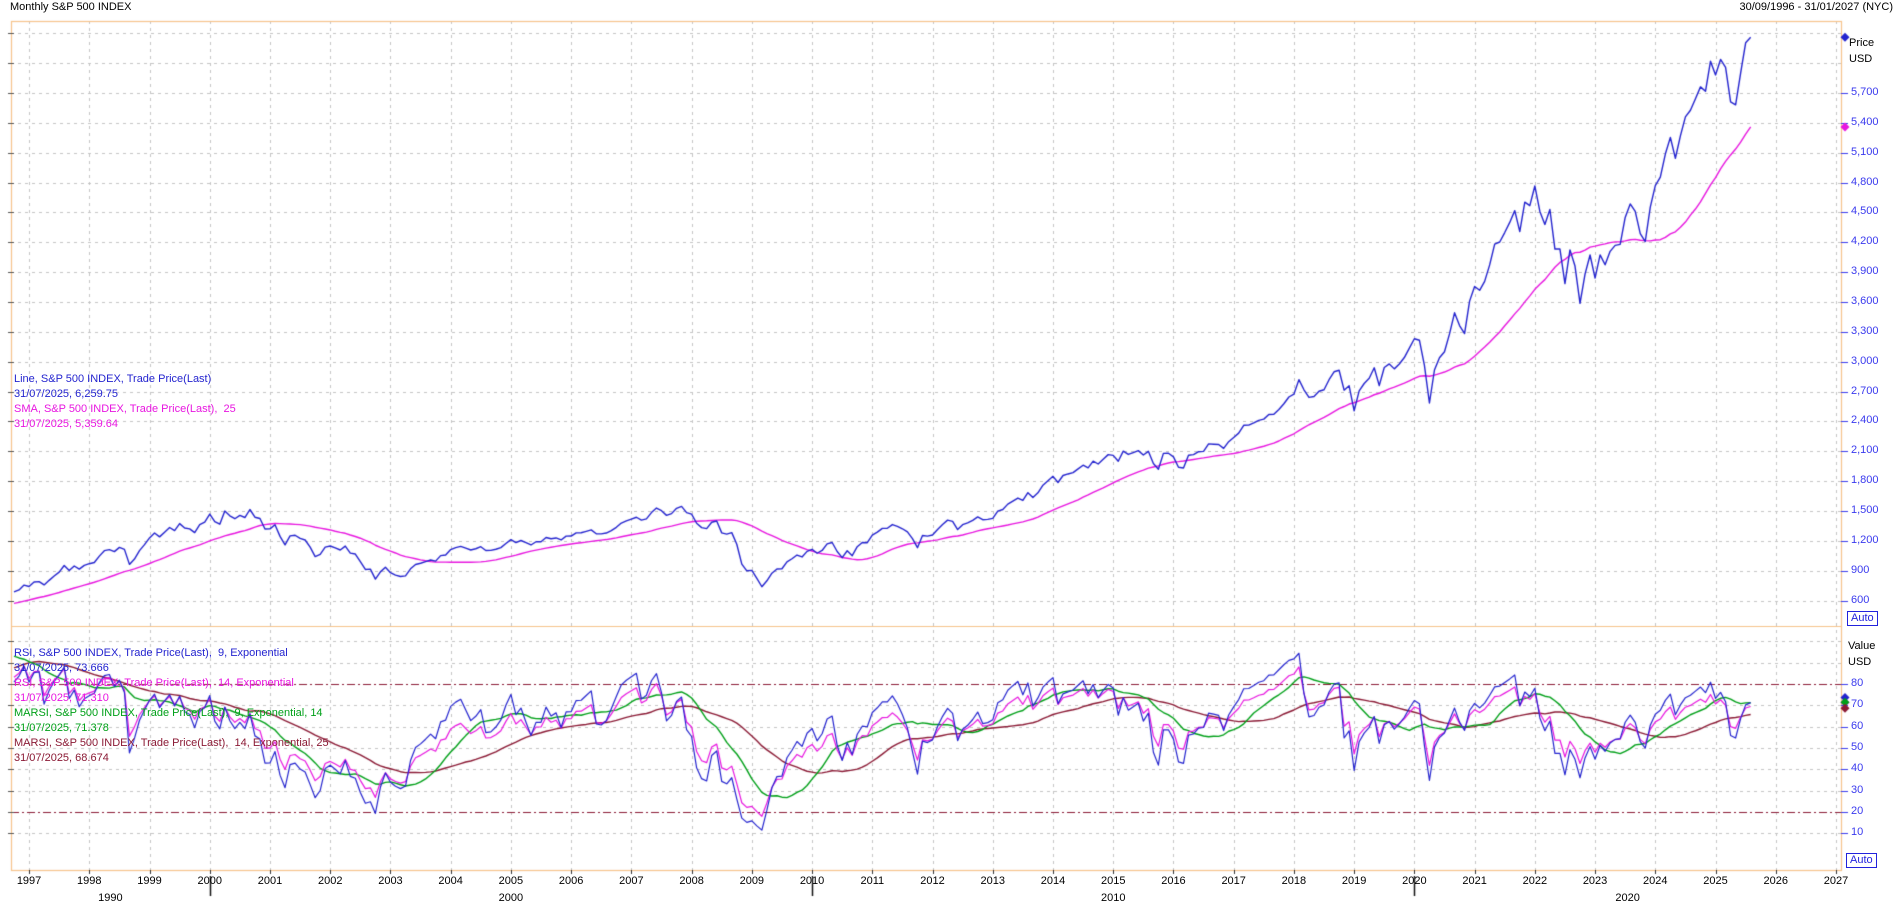 This screenshot has width=1898, height=909. What do you see at coordinates (1865, 420) in the screenshot?
I see `price-axis-tick-label: 2,400` at bounding box center [1865, 420].